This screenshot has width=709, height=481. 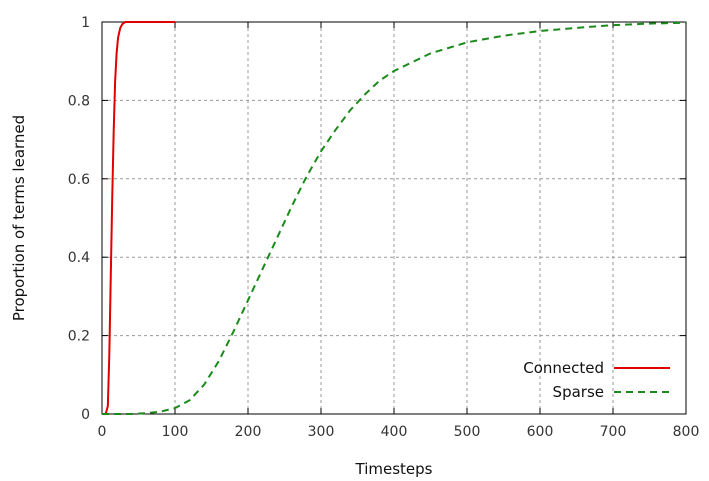 What do you see at coordinates (613, 432) in the screenshot?
I see `x-tick-label: 700` at bounding box center [613, 432].